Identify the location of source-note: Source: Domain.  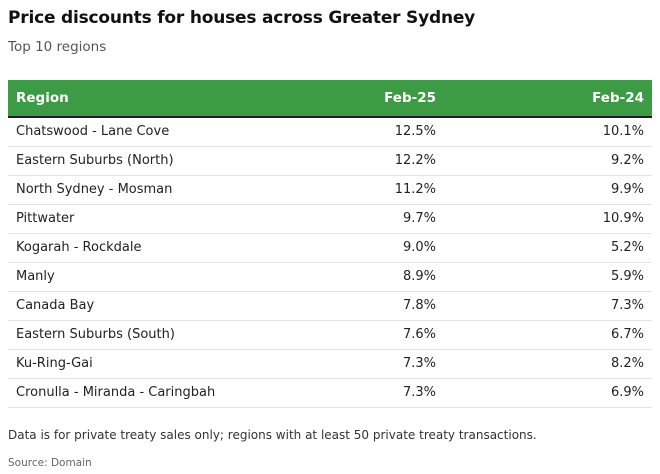
(50, 463).